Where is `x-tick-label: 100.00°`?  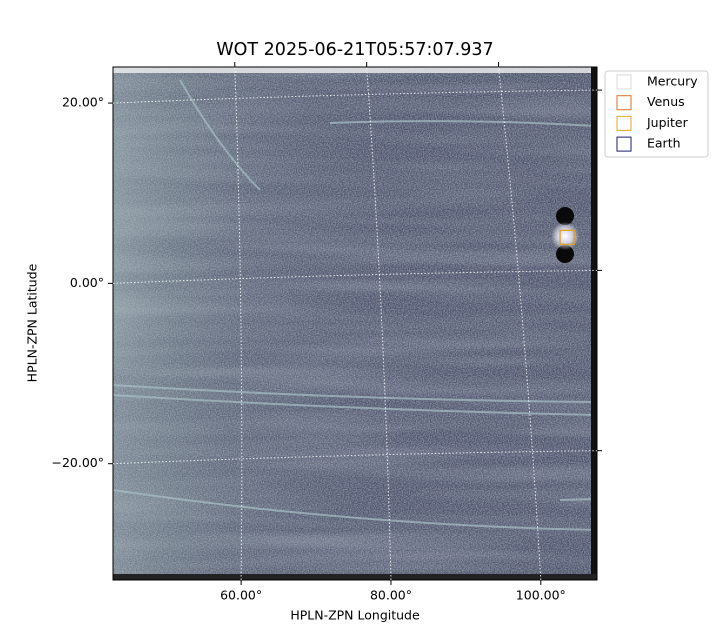 x-tick-label: 100.00° is located at coordinates (541, 595).